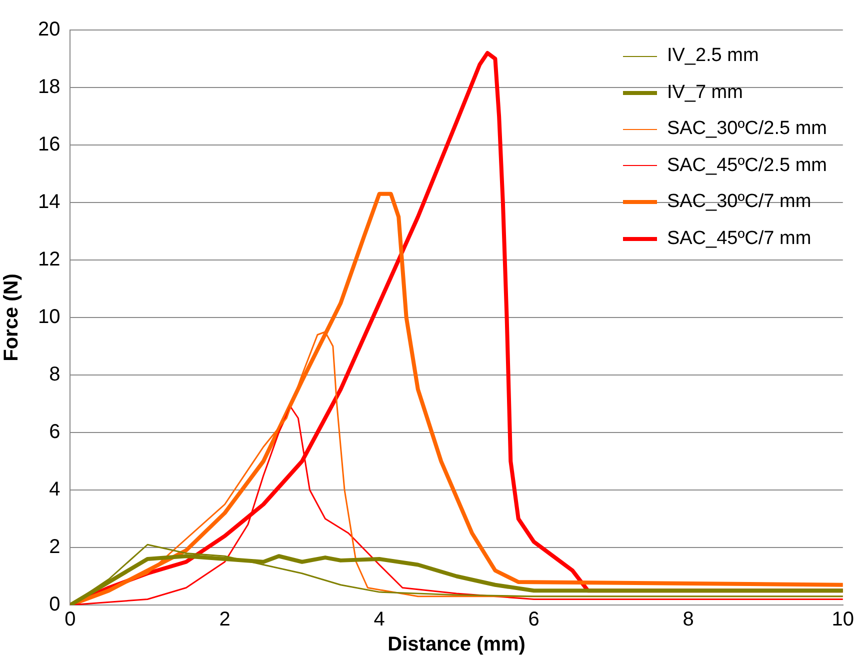  I want to click on x-tick-label: 6, so click(534, 619).